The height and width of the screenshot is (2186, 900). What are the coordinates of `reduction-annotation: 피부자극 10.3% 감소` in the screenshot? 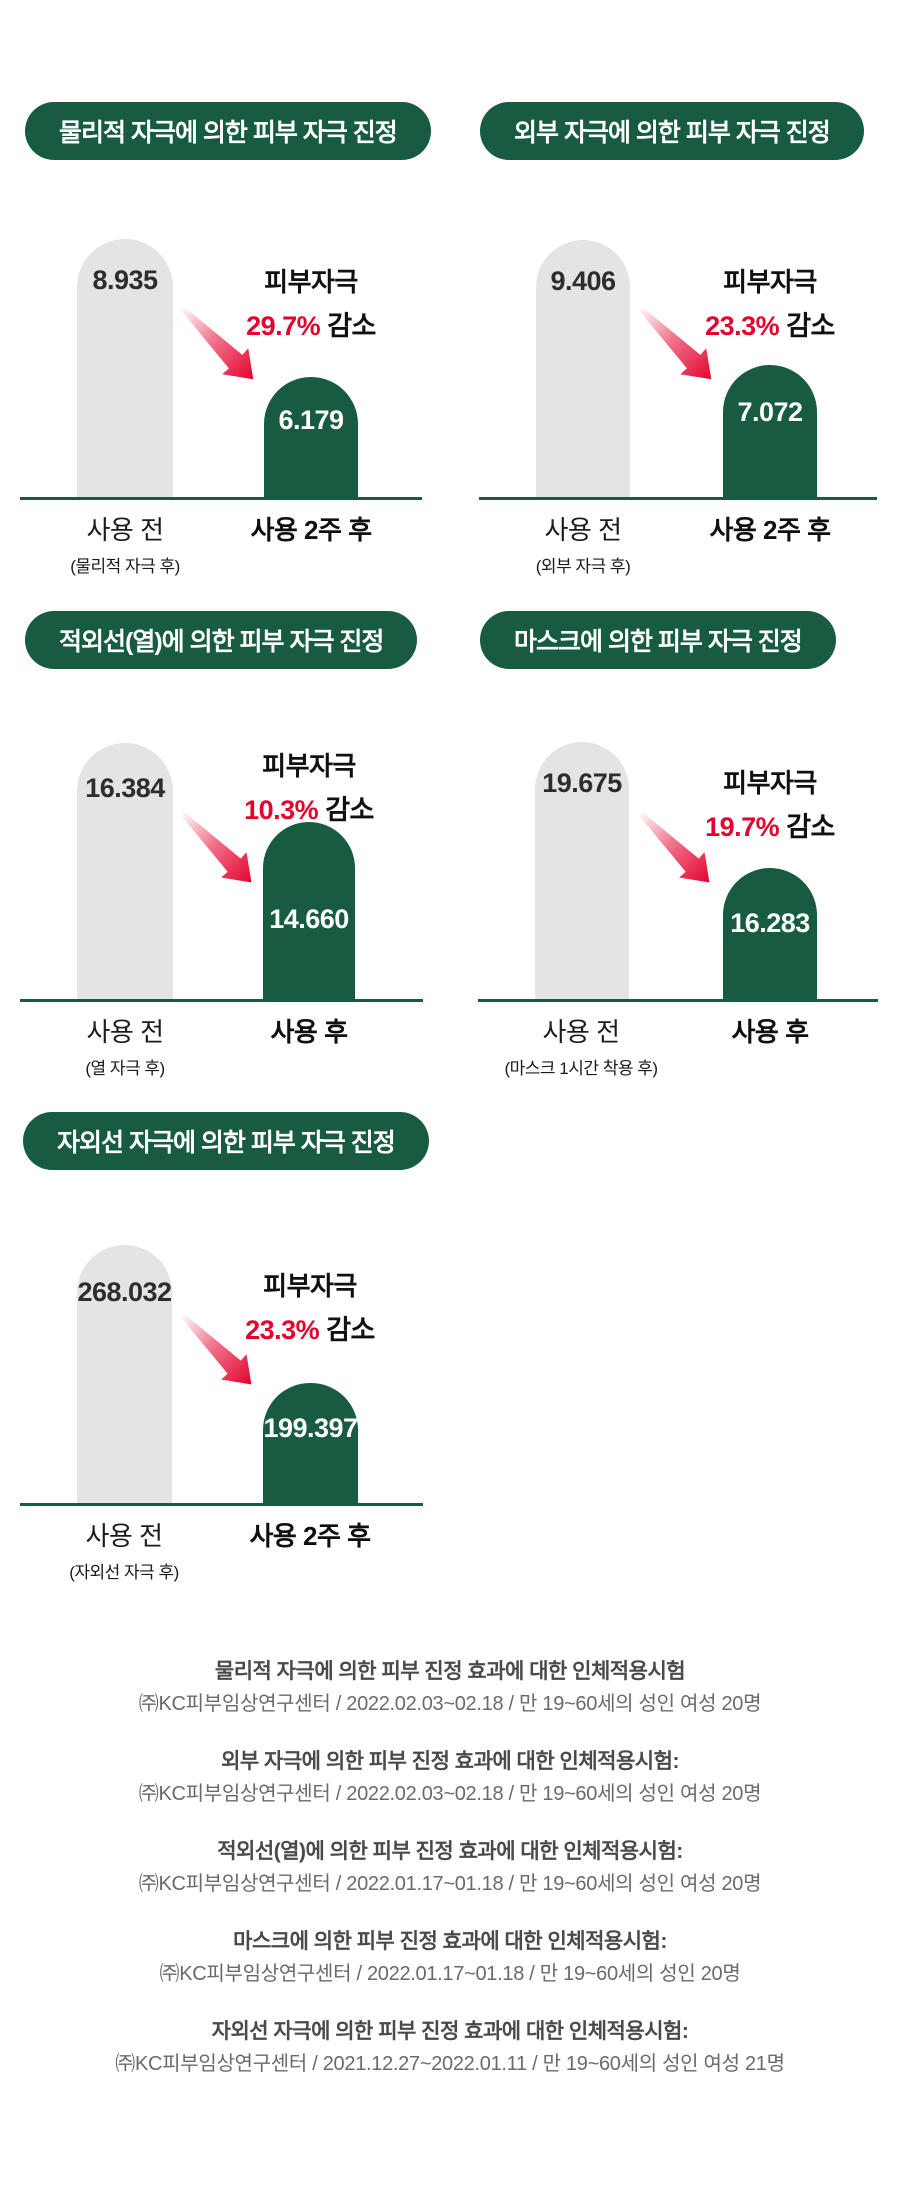 It's located at (309, 786).